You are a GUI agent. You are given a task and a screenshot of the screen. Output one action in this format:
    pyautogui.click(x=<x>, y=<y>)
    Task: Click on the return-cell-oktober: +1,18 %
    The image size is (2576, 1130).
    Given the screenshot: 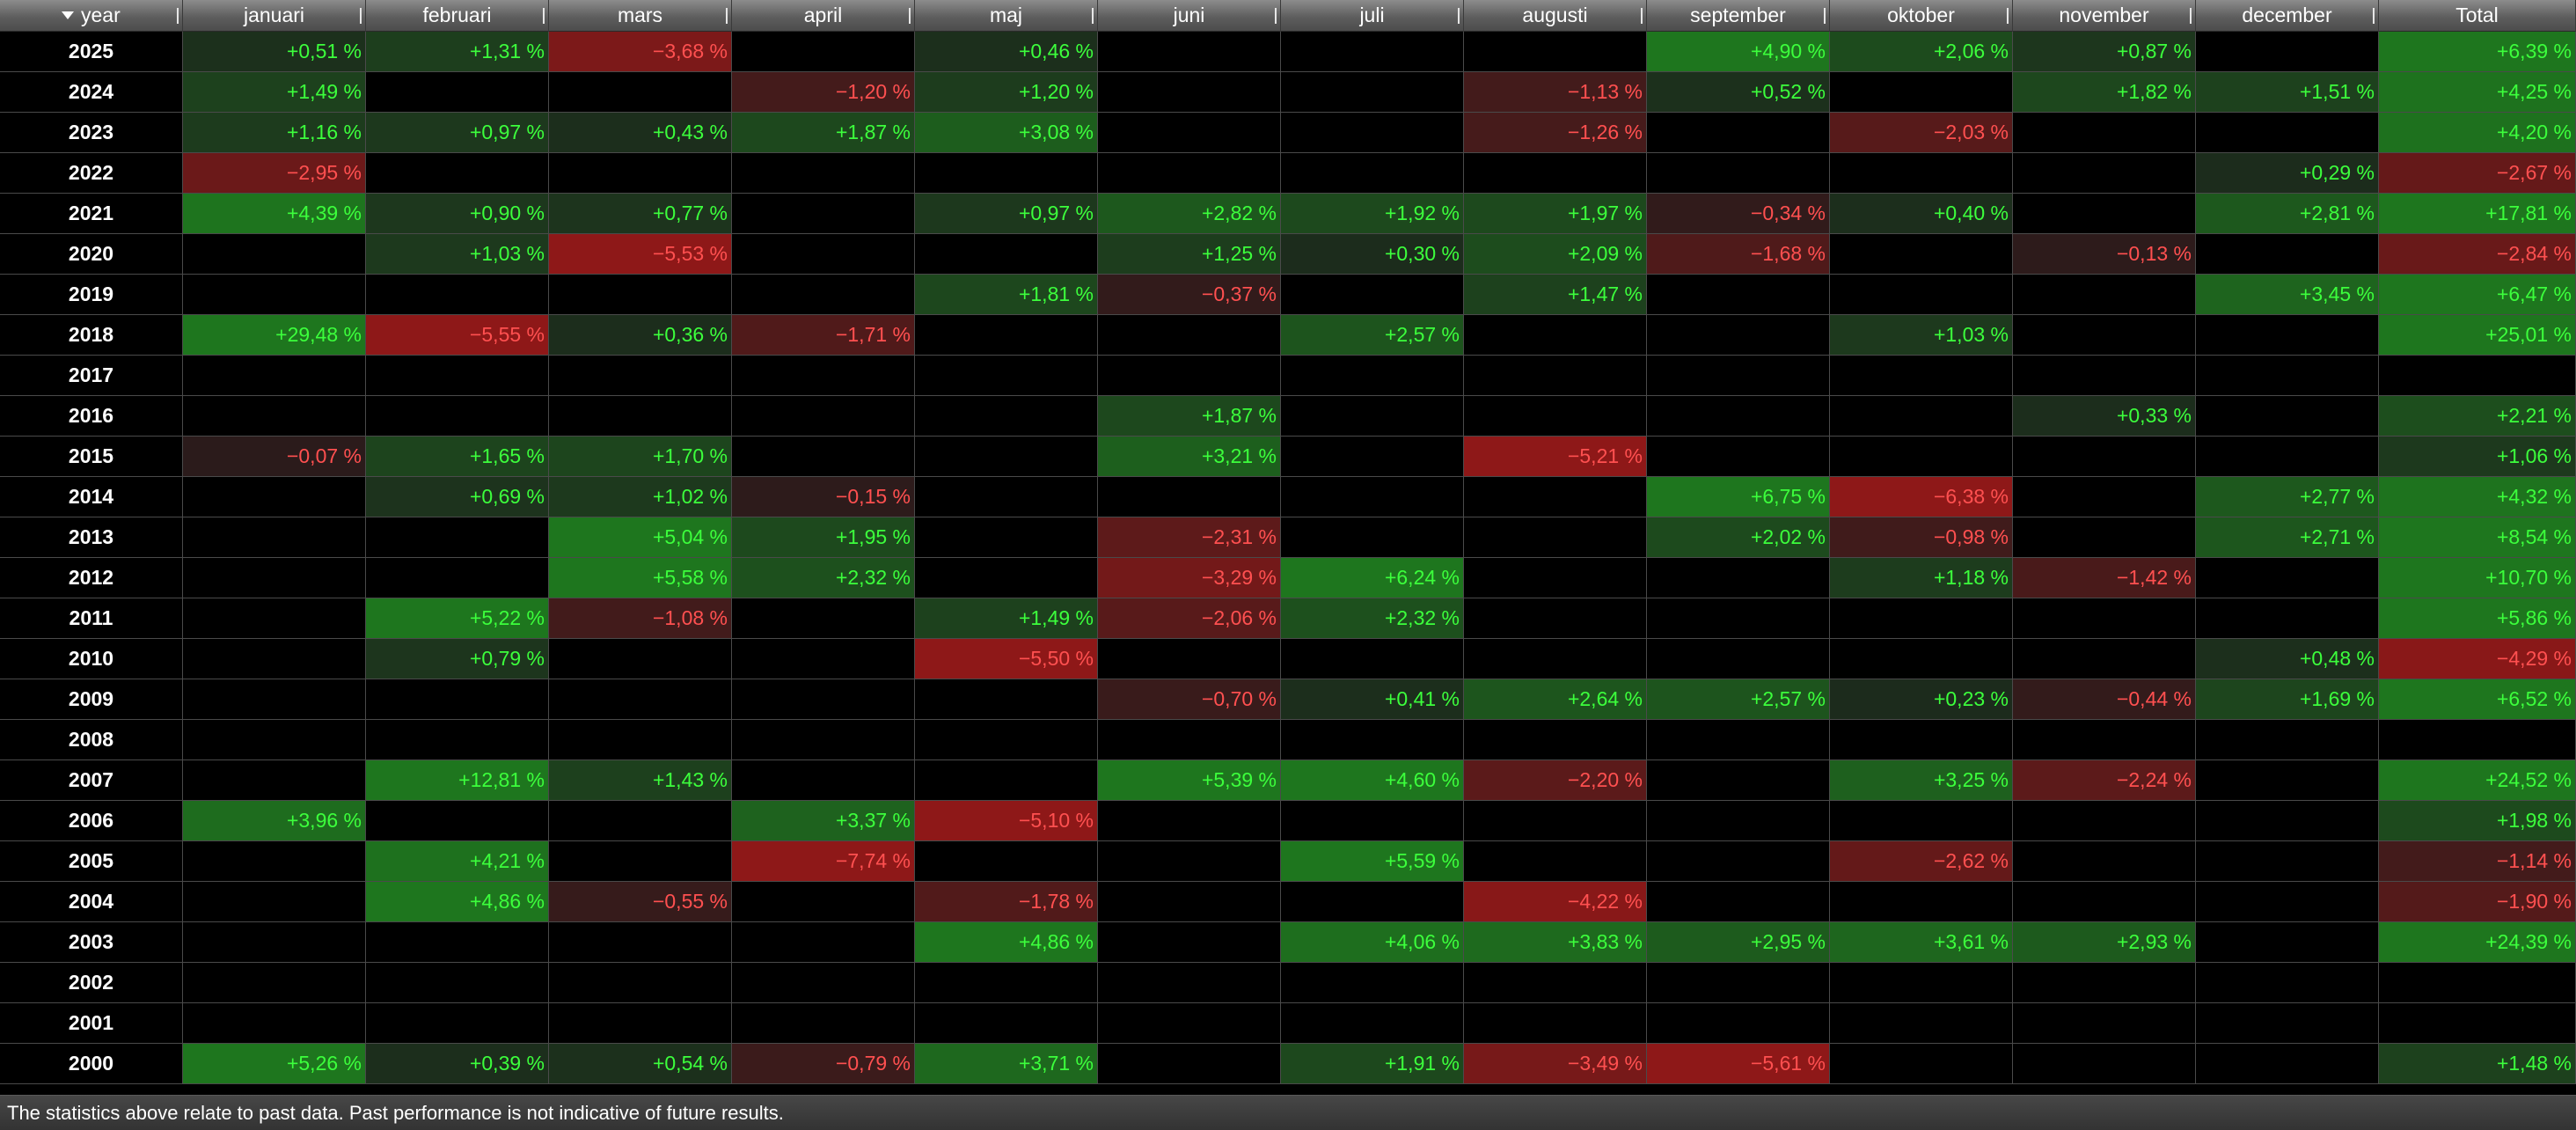 What is the action you would take?
    pyautogui.click(x=1921, y=578)
    